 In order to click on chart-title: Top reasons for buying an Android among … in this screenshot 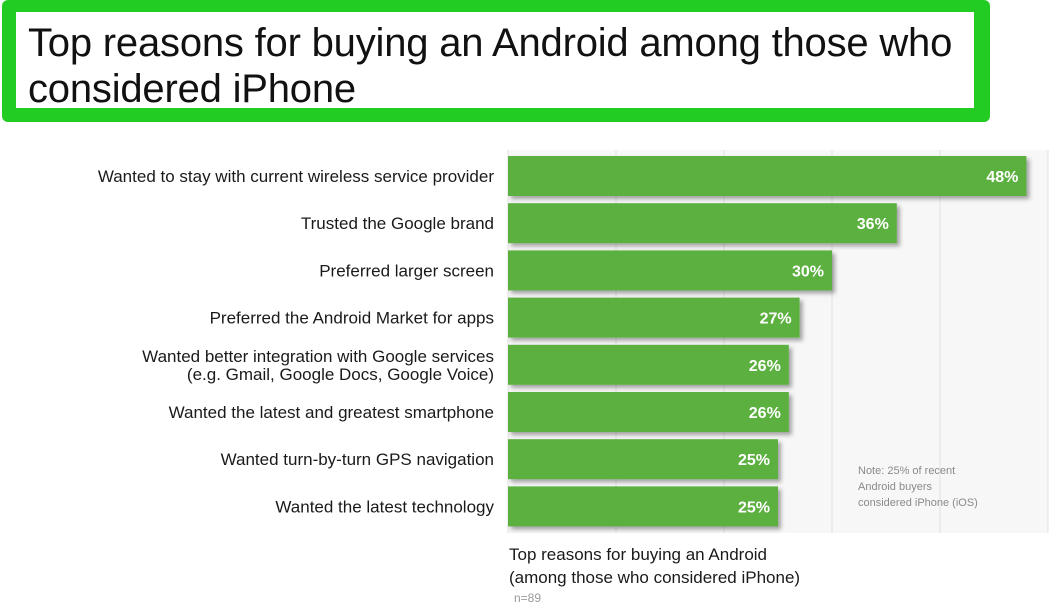, I will do `click(490, 66)`.